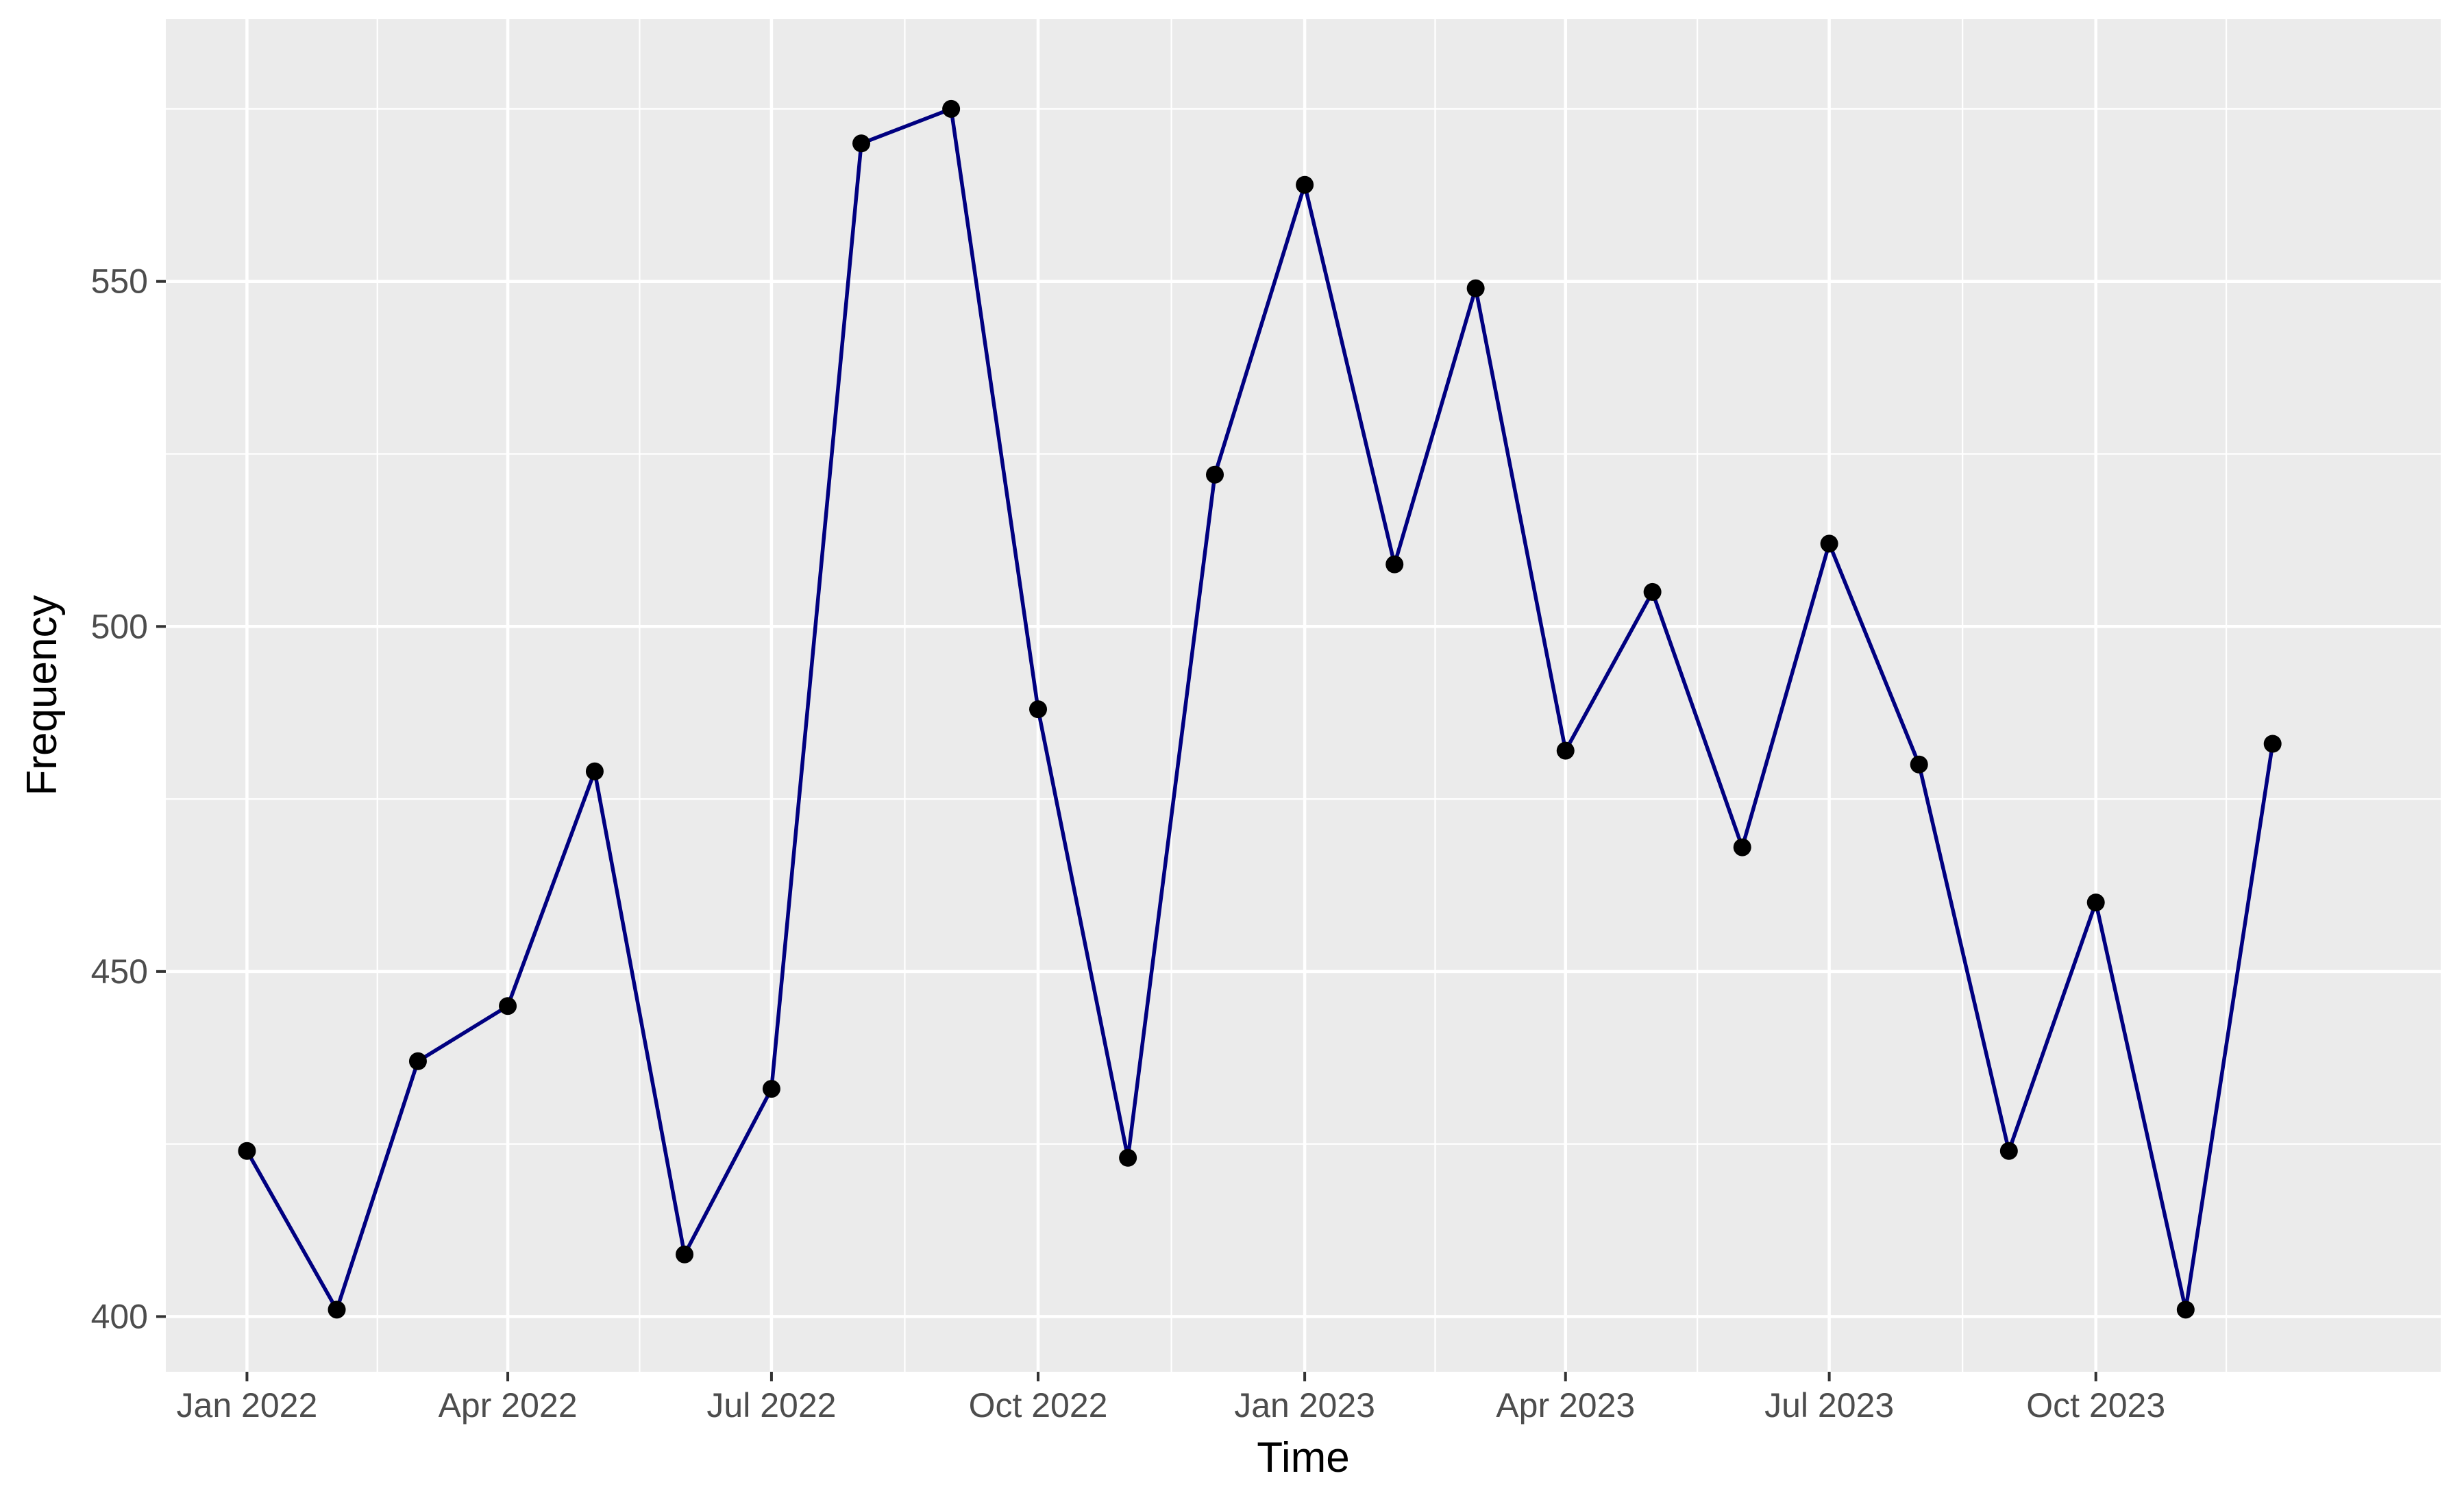 Image resolution: width=2464 pixels, height=1504 pixels. What do you see at coordinates (1829, 1405) in the screenshot?
I see `x-tick-label: Jul 2023` at bounding box center [1829, 1405].